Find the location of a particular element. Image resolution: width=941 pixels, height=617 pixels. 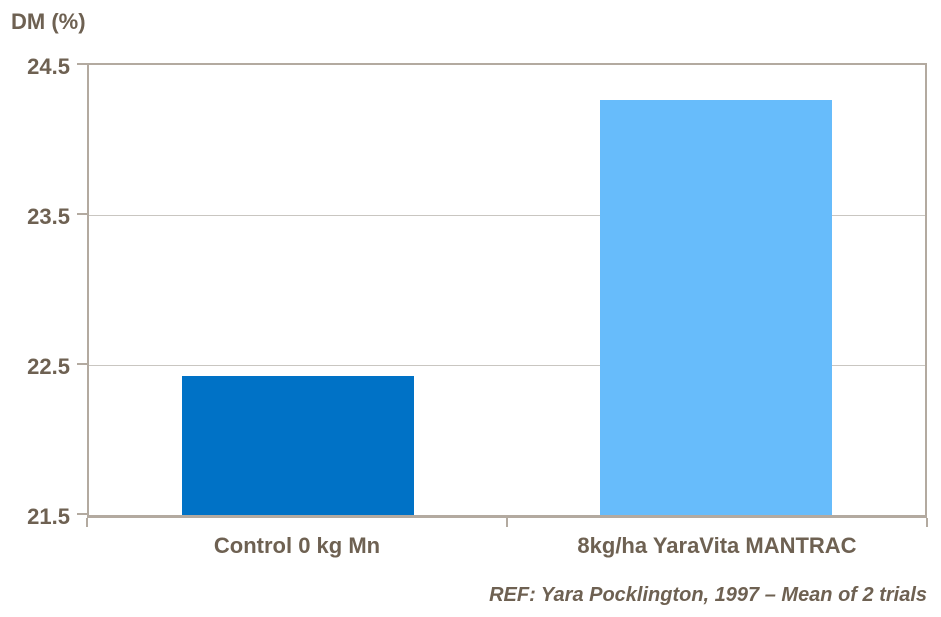

y-tick-mark-23.5 is located at coordinates (82, 214).